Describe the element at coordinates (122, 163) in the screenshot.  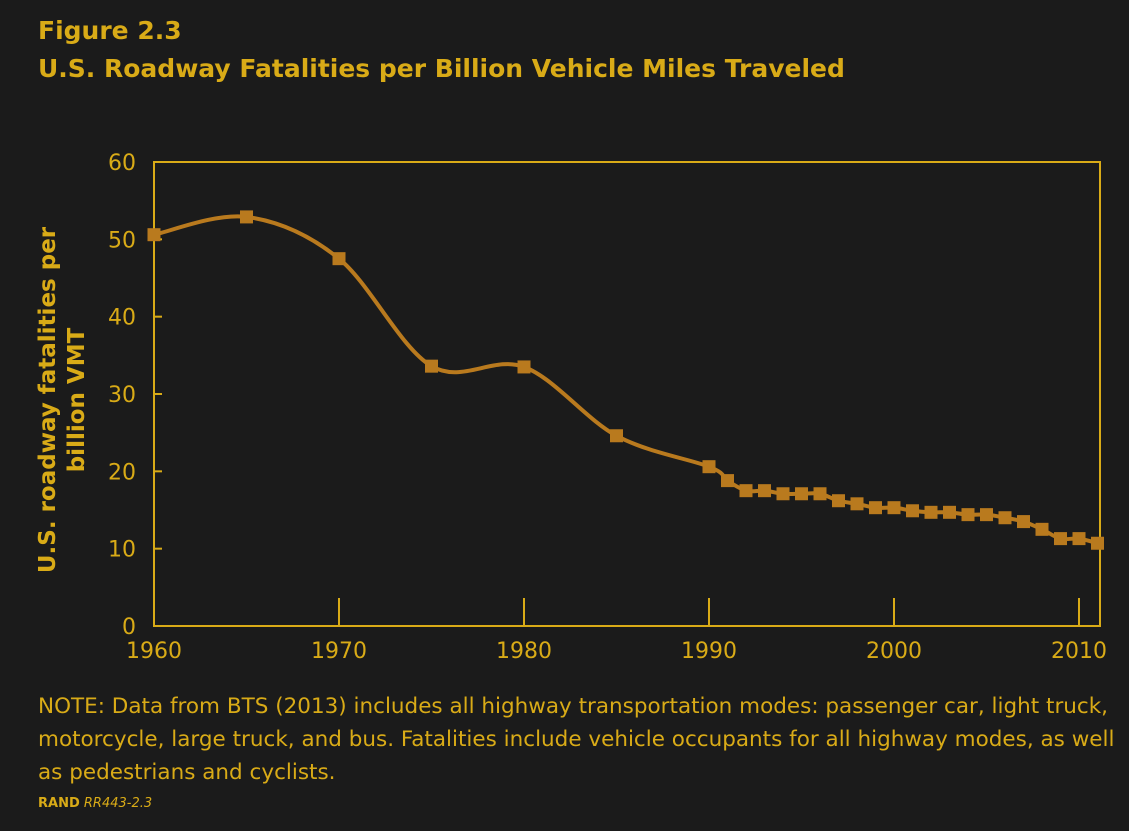
I see `y-tick-label: 60` at that location.